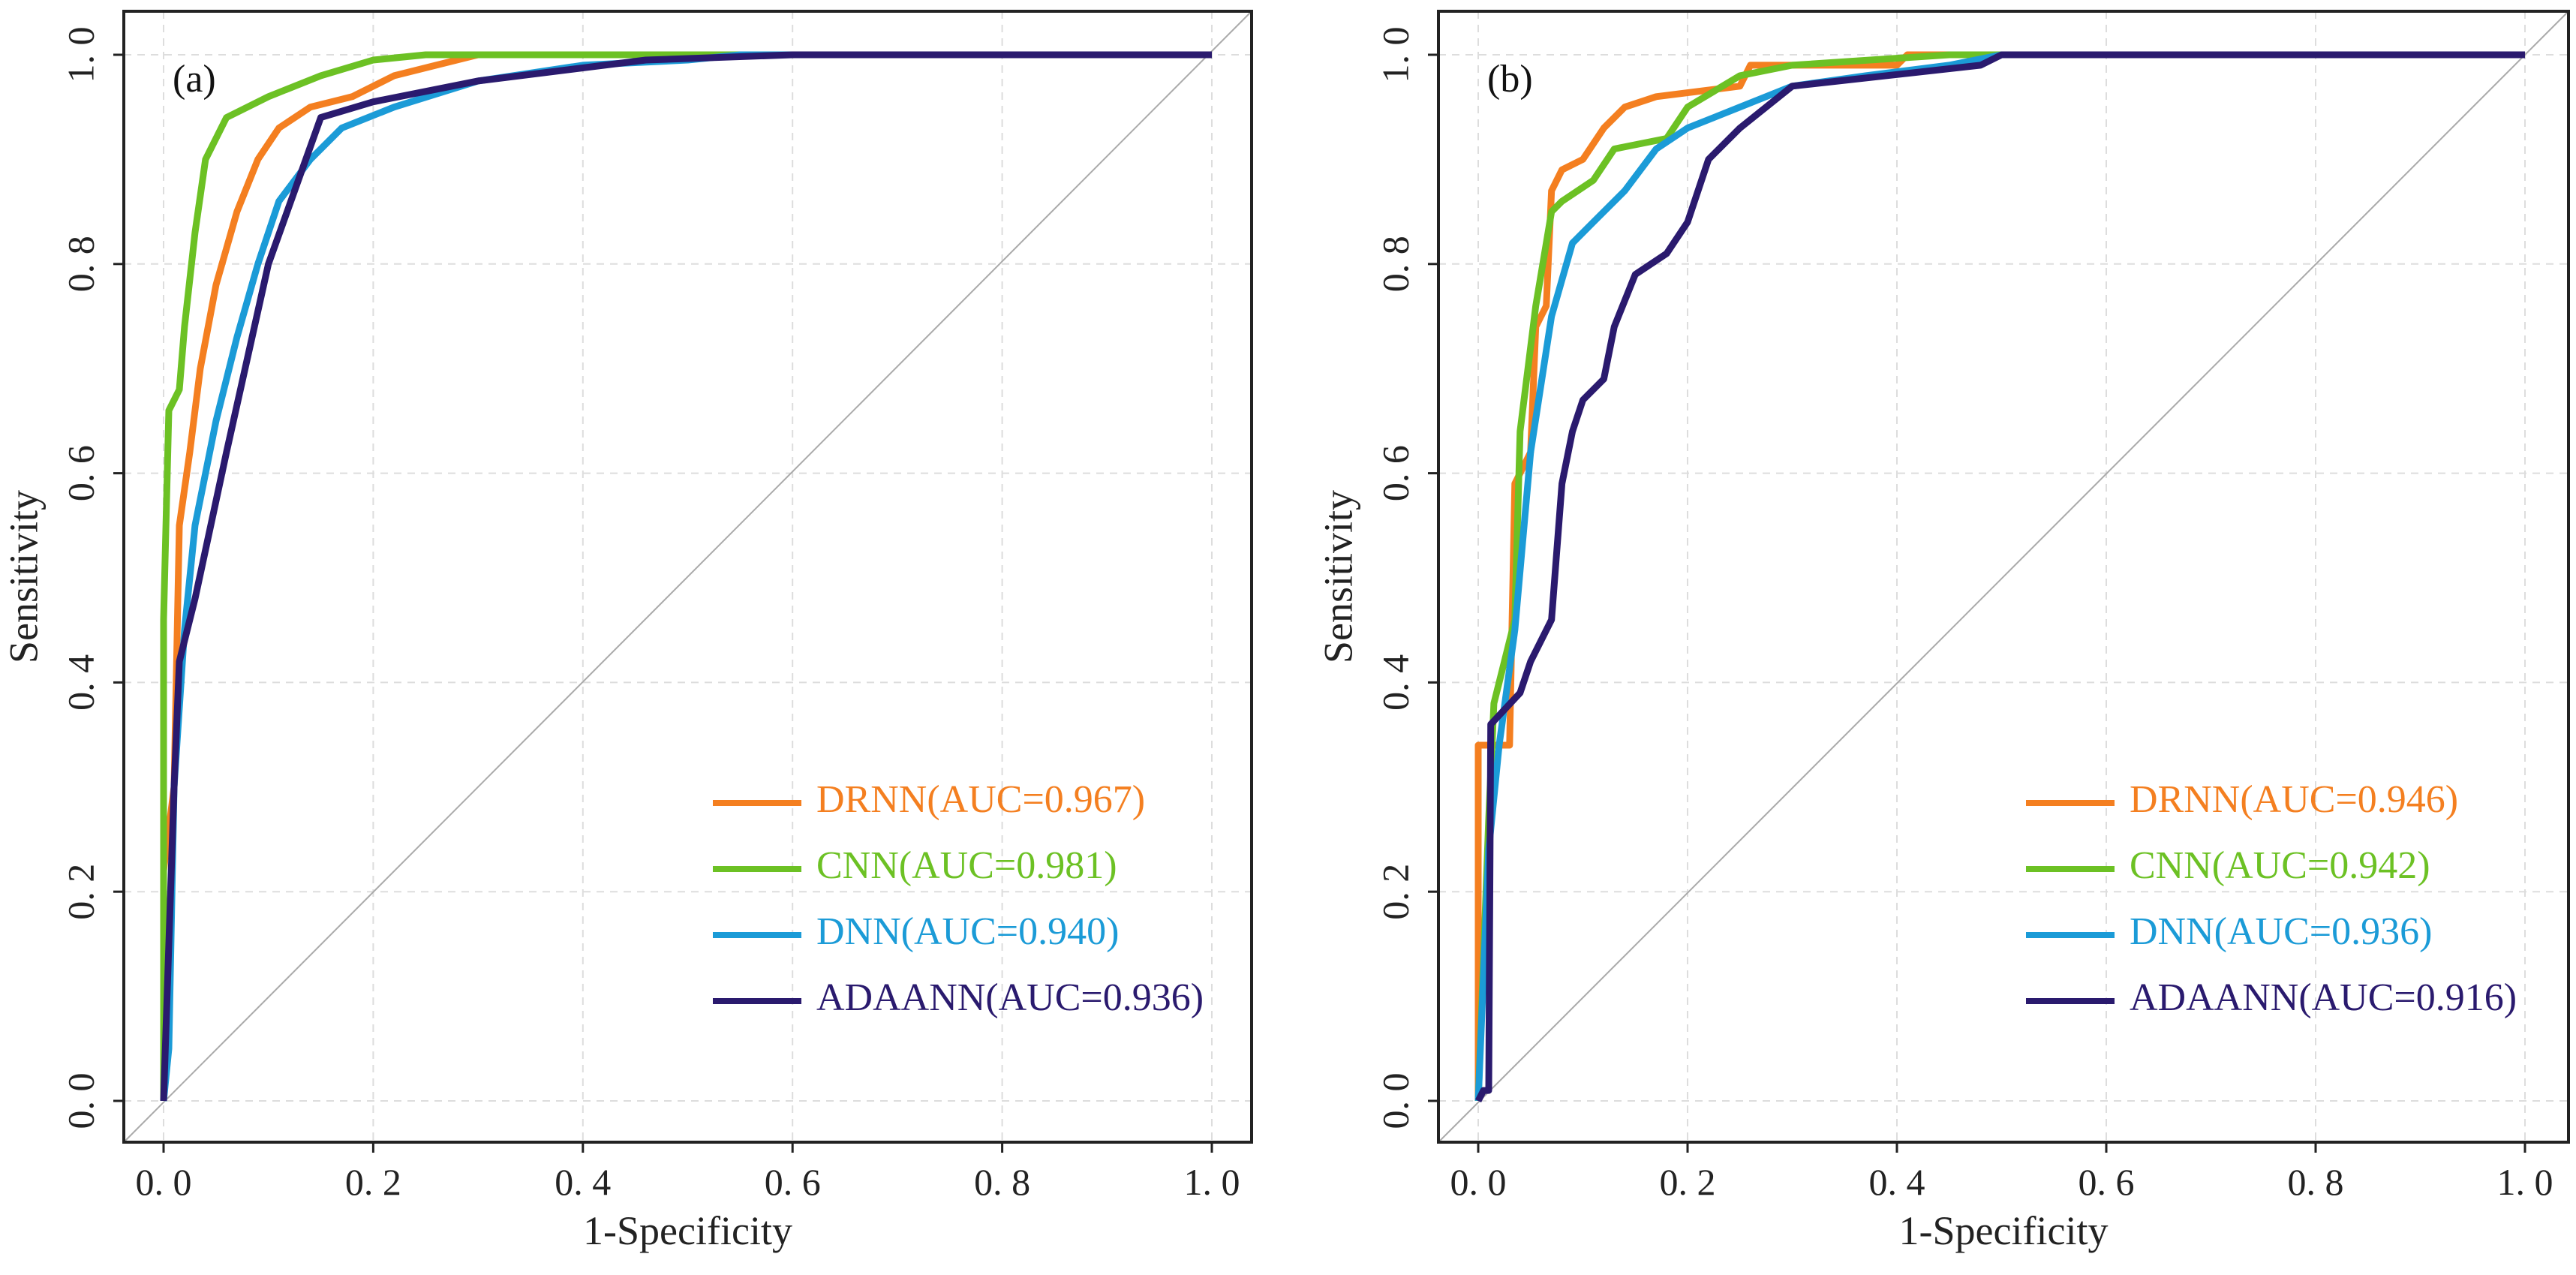 The width and height of the screenshot is (2576, 1275). What do you see at coordinates (2280, 865) in the screenshot?
I see `legend-label-2: CNN(AUC=0.942)` at bounding box center [2280, 865].